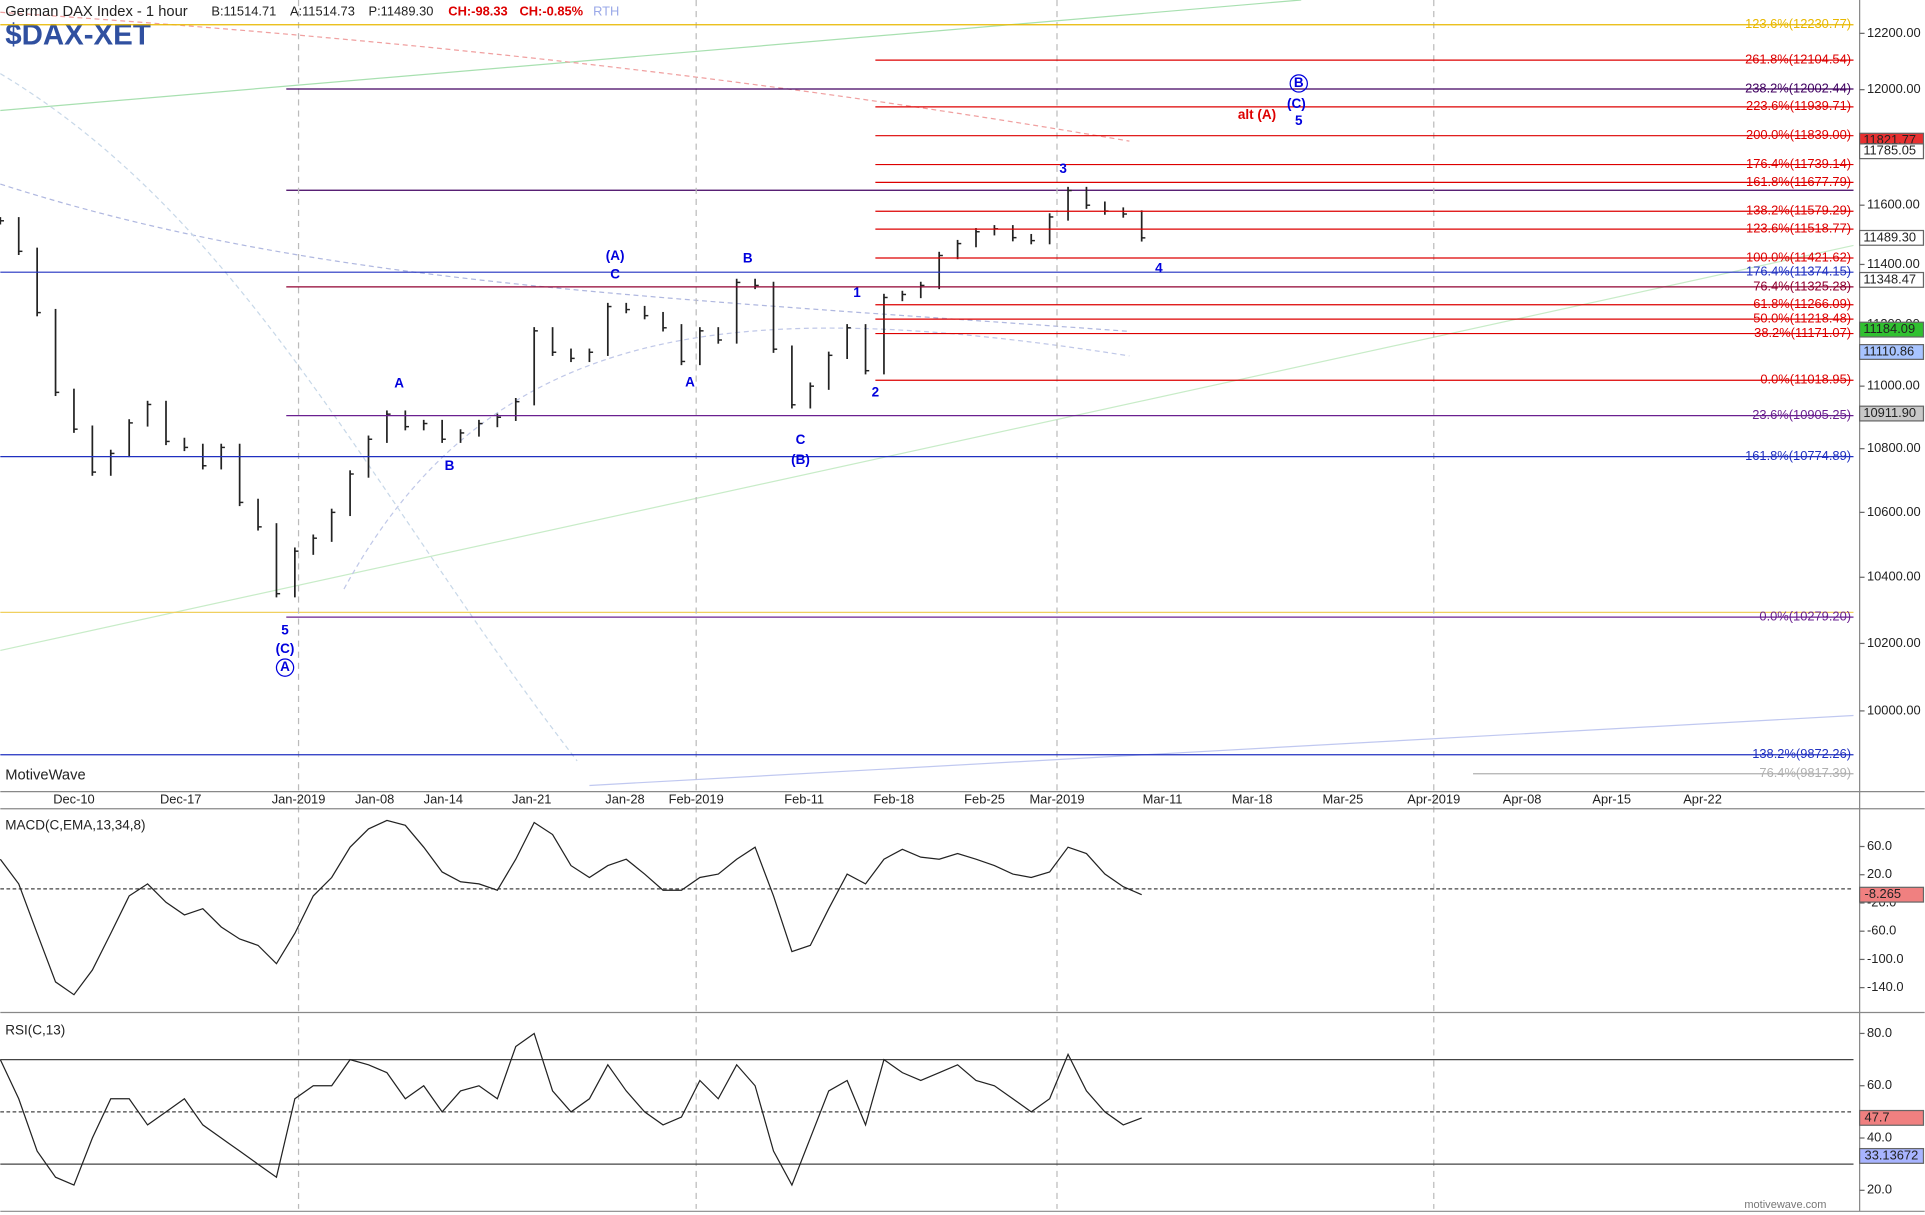 Image resolution: width=1925 pixels, height=1215 pixels. I want to click on symbol-title: $DAX-XET, so click(78, 35).